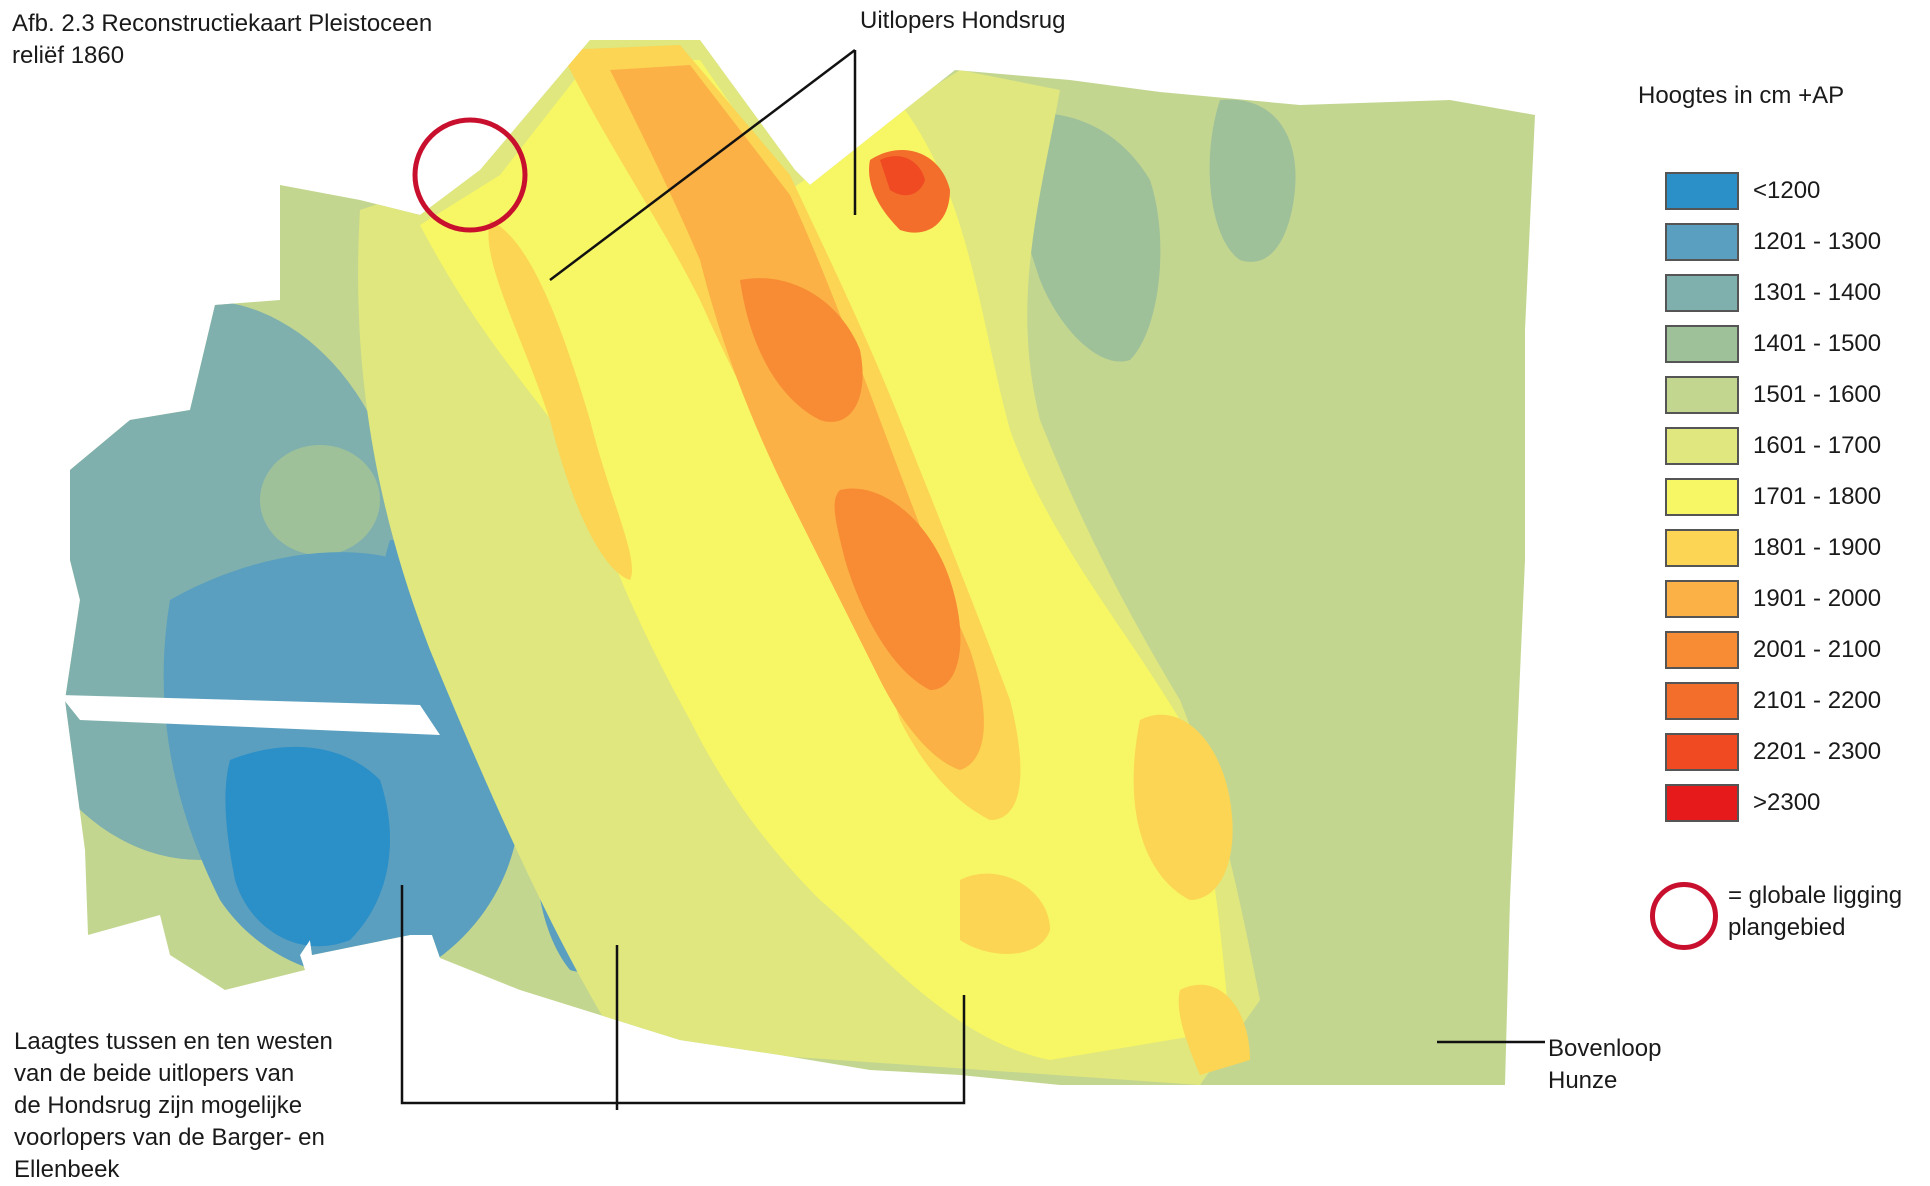  I want to click on laagtes-line-3: de Hondsrug zijn mogelijke, so click(158, 1105).